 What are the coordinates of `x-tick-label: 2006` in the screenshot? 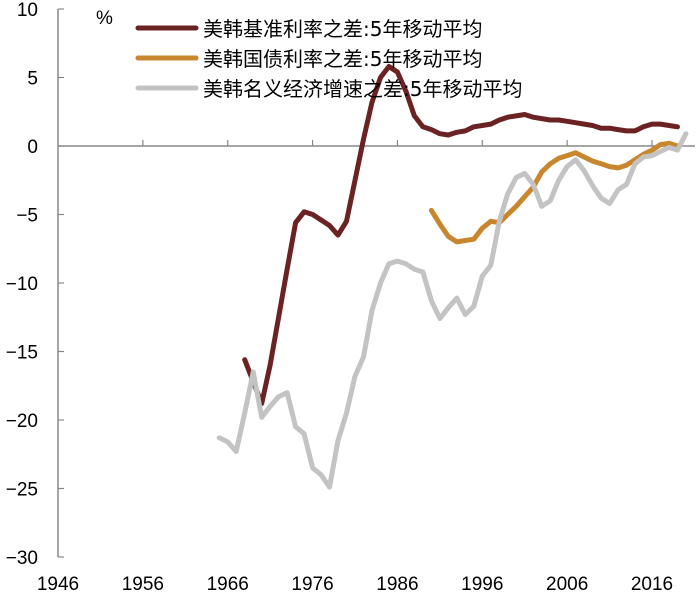 It's located at (567, 584).